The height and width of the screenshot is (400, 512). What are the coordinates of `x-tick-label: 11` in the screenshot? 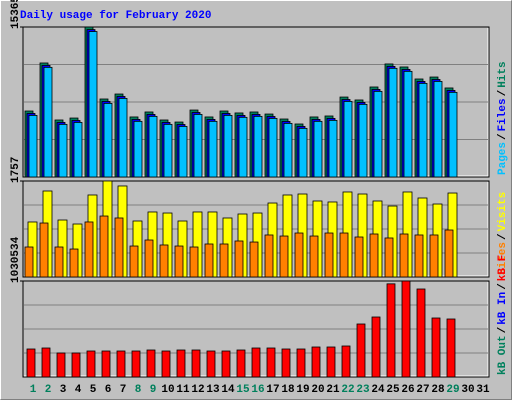 It's located at (183, 390).